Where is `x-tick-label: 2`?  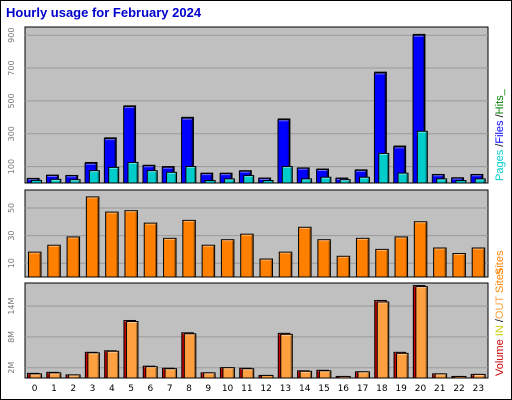
x-tick-label: 2 is located at coordinates (73, 389).